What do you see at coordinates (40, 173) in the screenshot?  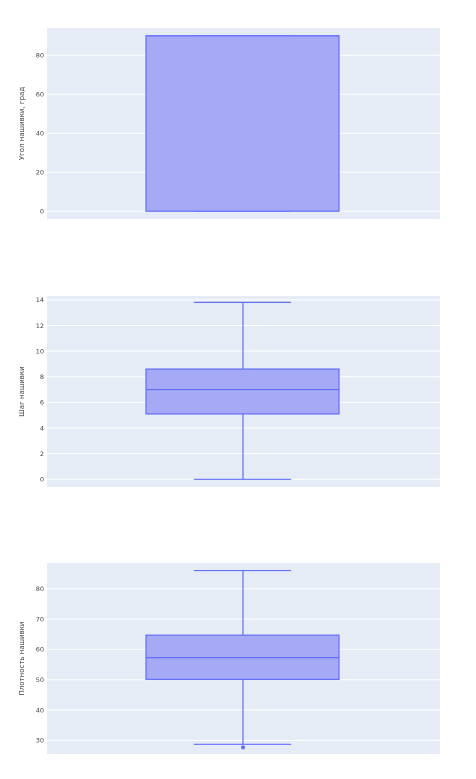 I see `y-tick-label: 20` at bounding box center [40, 173].